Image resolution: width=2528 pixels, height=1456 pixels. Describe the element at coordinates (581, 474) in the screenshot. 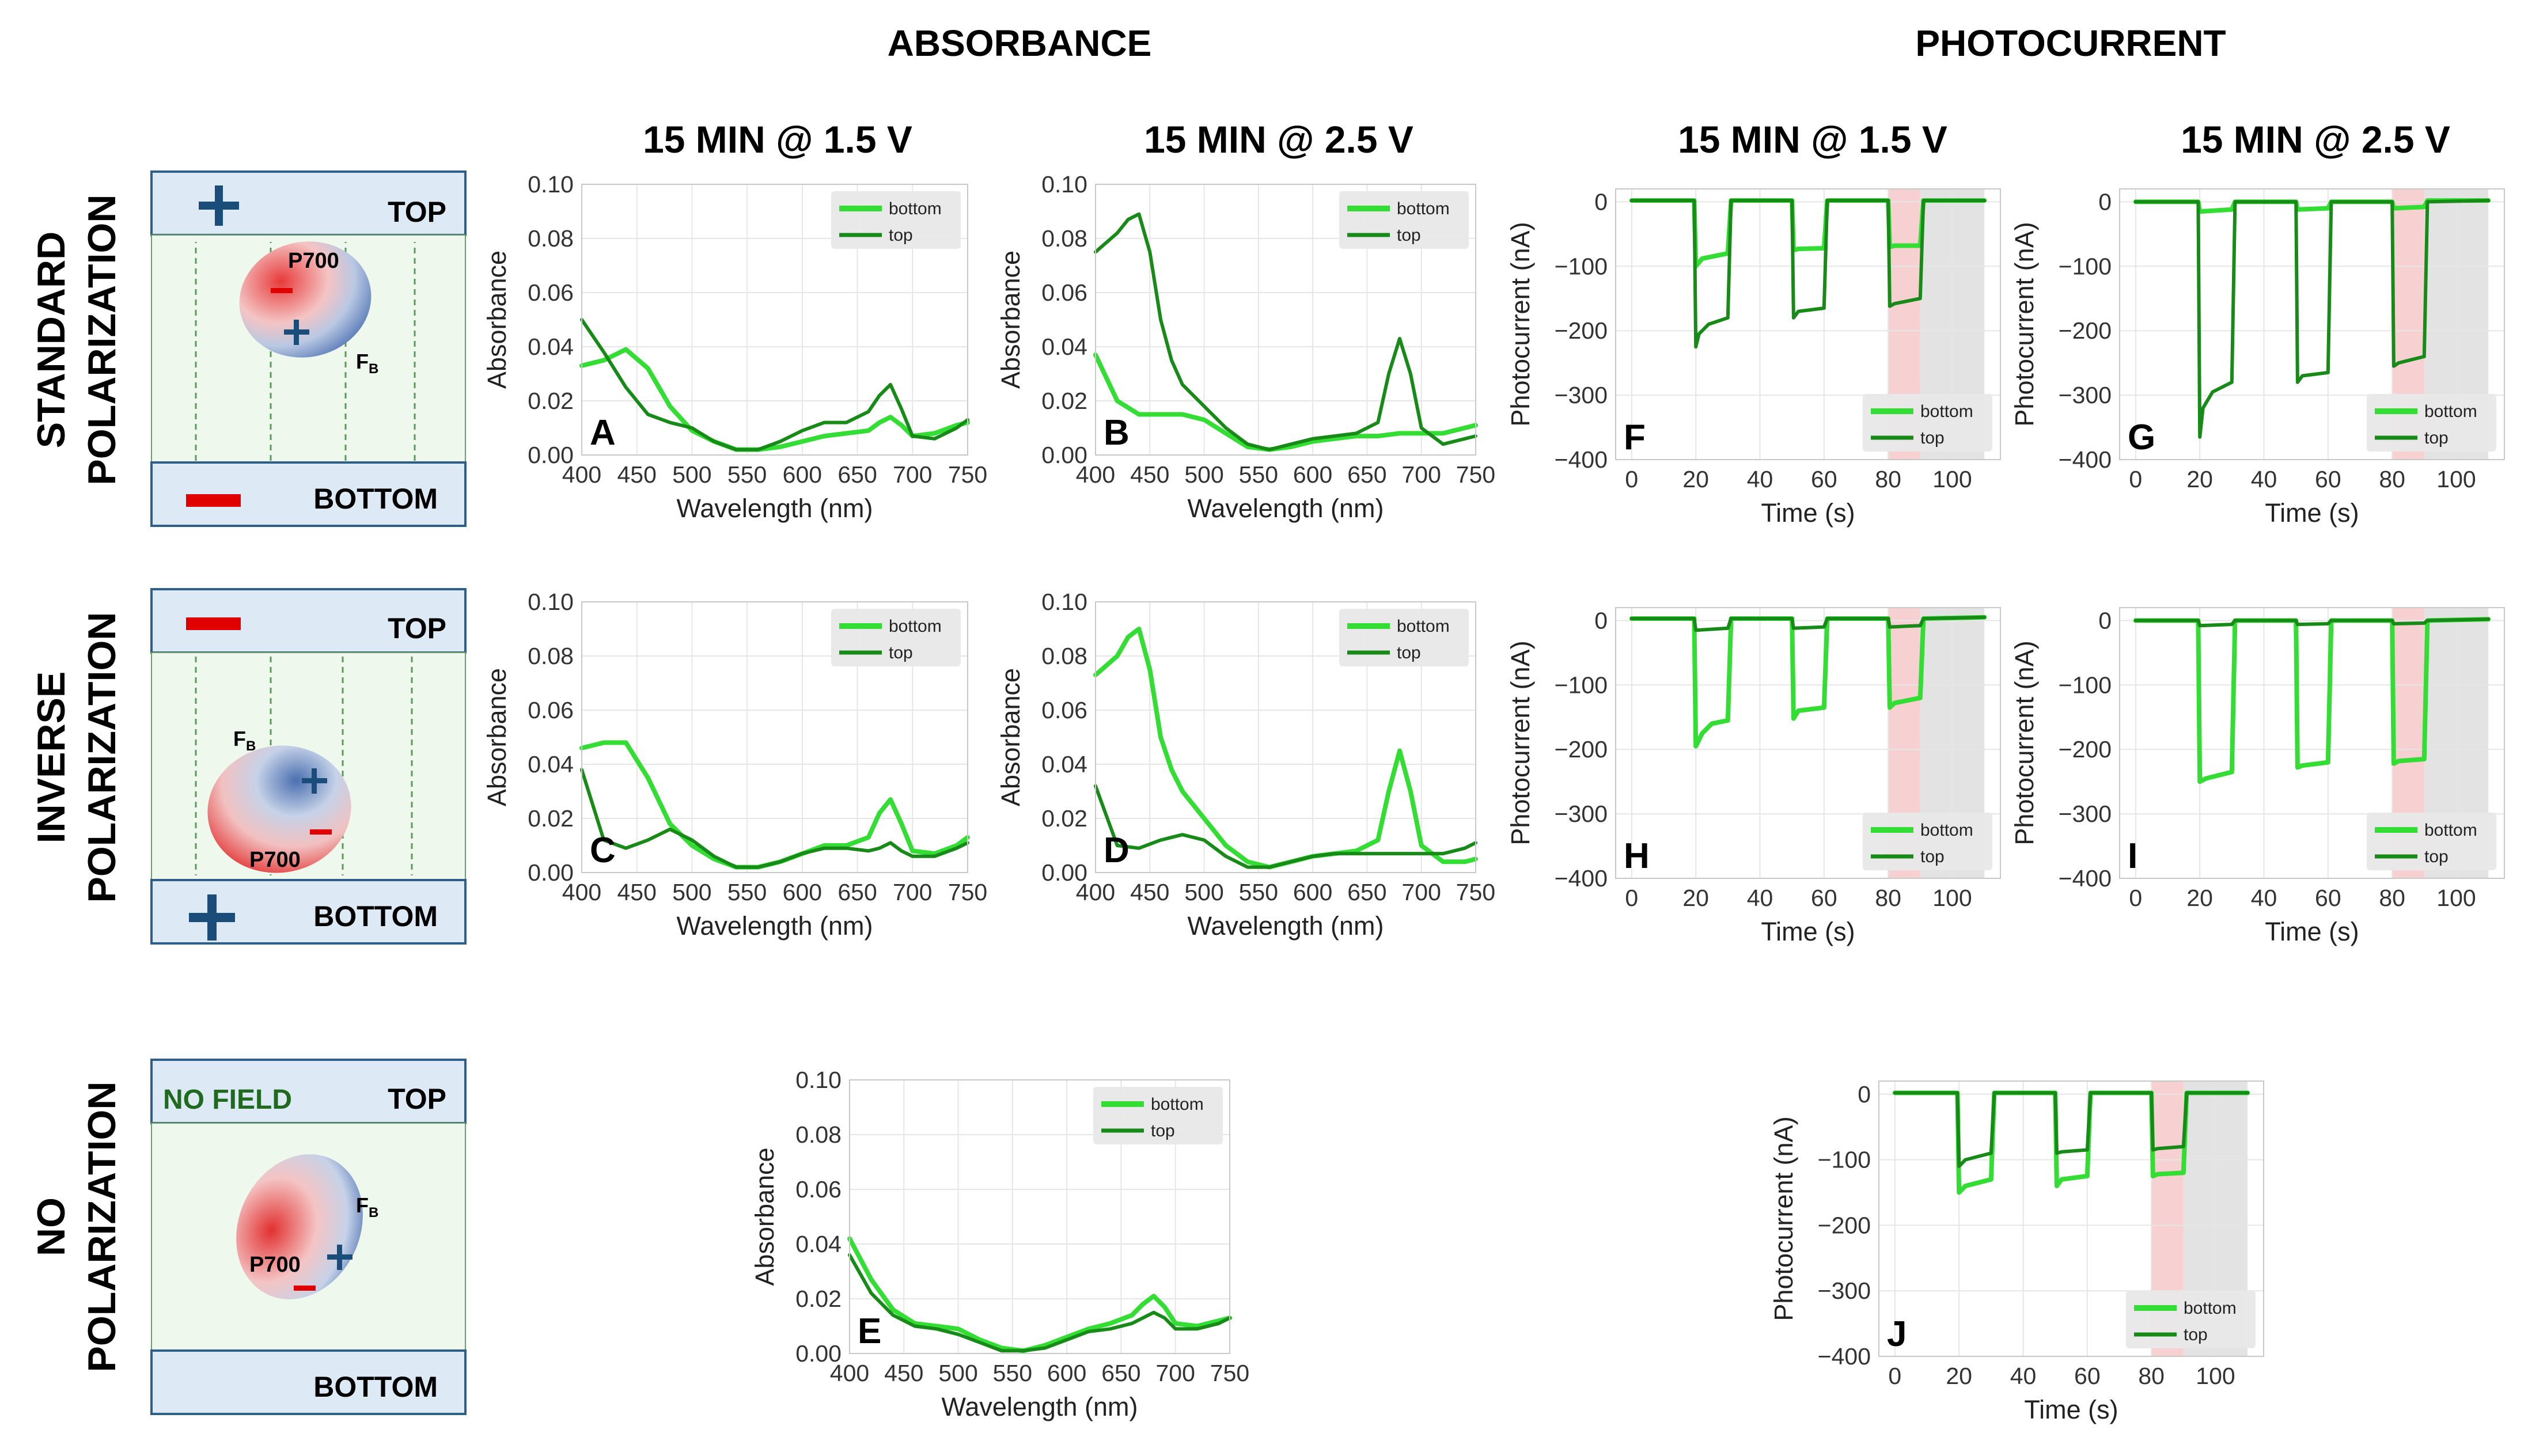

I see `x-tick-label: 400` at that location.